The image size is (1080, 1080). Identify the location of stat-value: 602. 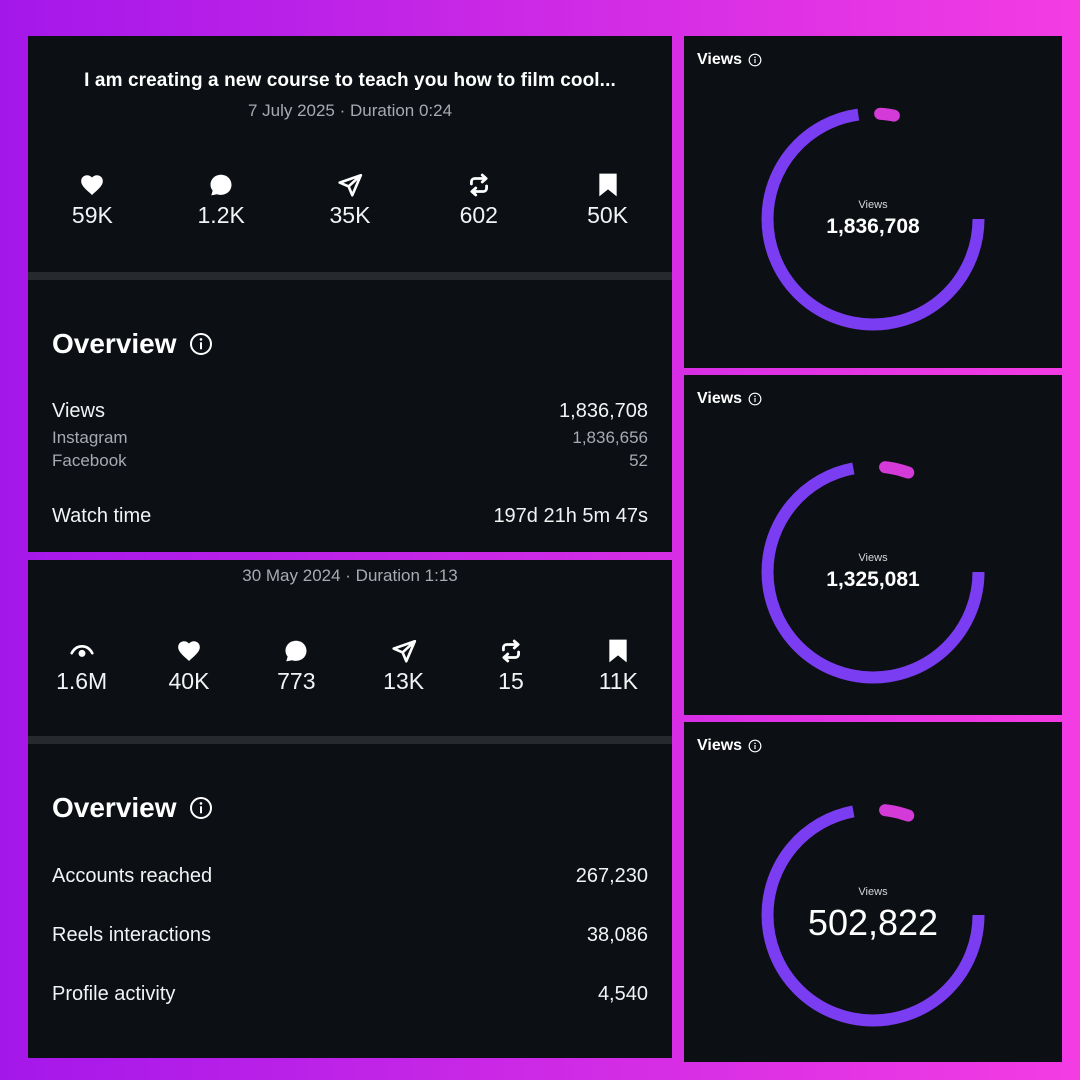
(478, 215).